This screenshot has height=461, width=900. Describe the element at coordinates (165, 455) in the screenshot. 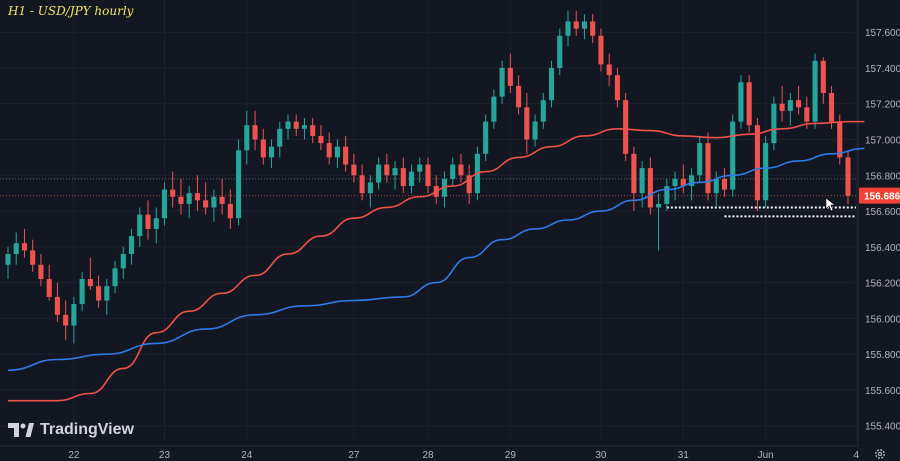

I see `time-tick-label: 23` at that location.